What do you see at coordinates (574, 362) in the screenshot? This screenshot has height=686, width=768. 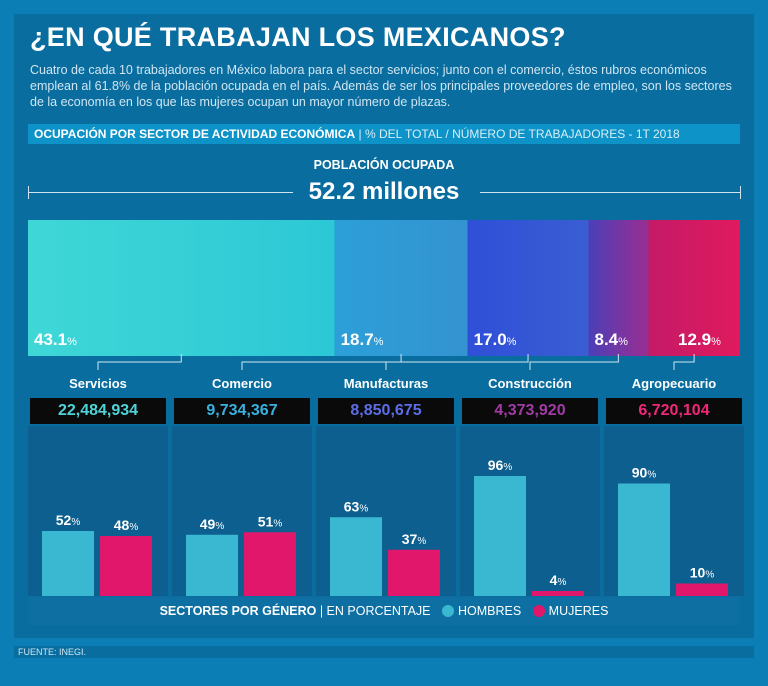 I see `connector-construccion` at bounding box center [574, 362].